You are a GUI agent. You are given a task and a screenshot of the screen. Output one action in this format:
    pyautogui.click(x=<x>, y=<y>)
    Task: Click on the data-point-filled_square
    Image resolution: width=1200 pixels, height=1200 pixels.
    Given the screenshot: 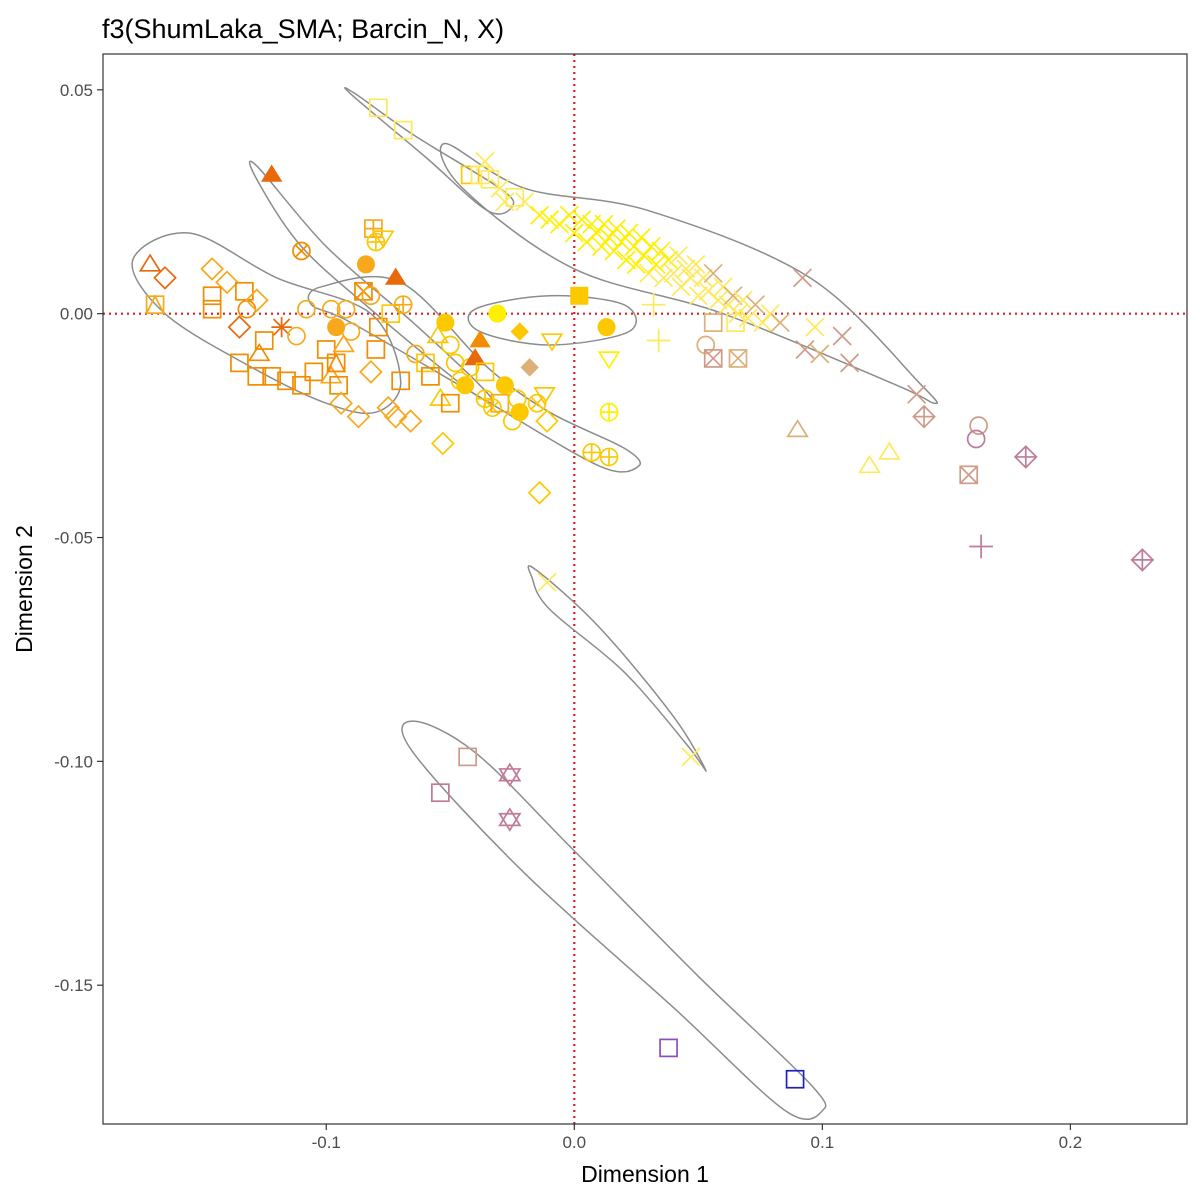 What is the action you would take?
    pyautogui.click(x=579, y=295)
    